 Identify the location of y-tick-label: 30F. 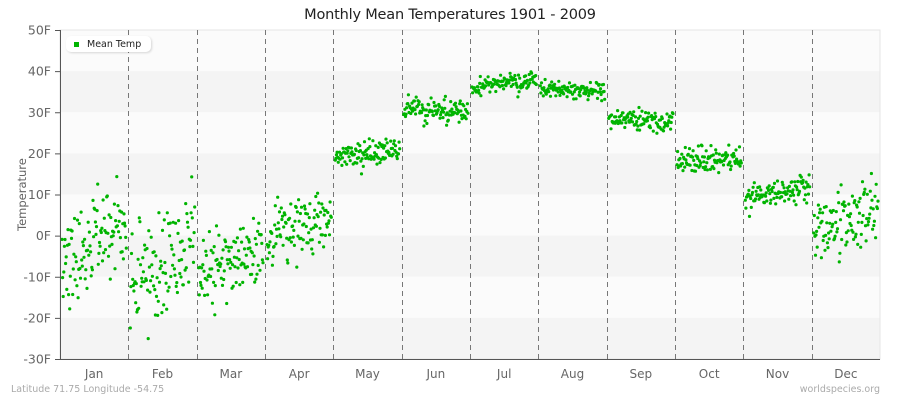
(39, 112).